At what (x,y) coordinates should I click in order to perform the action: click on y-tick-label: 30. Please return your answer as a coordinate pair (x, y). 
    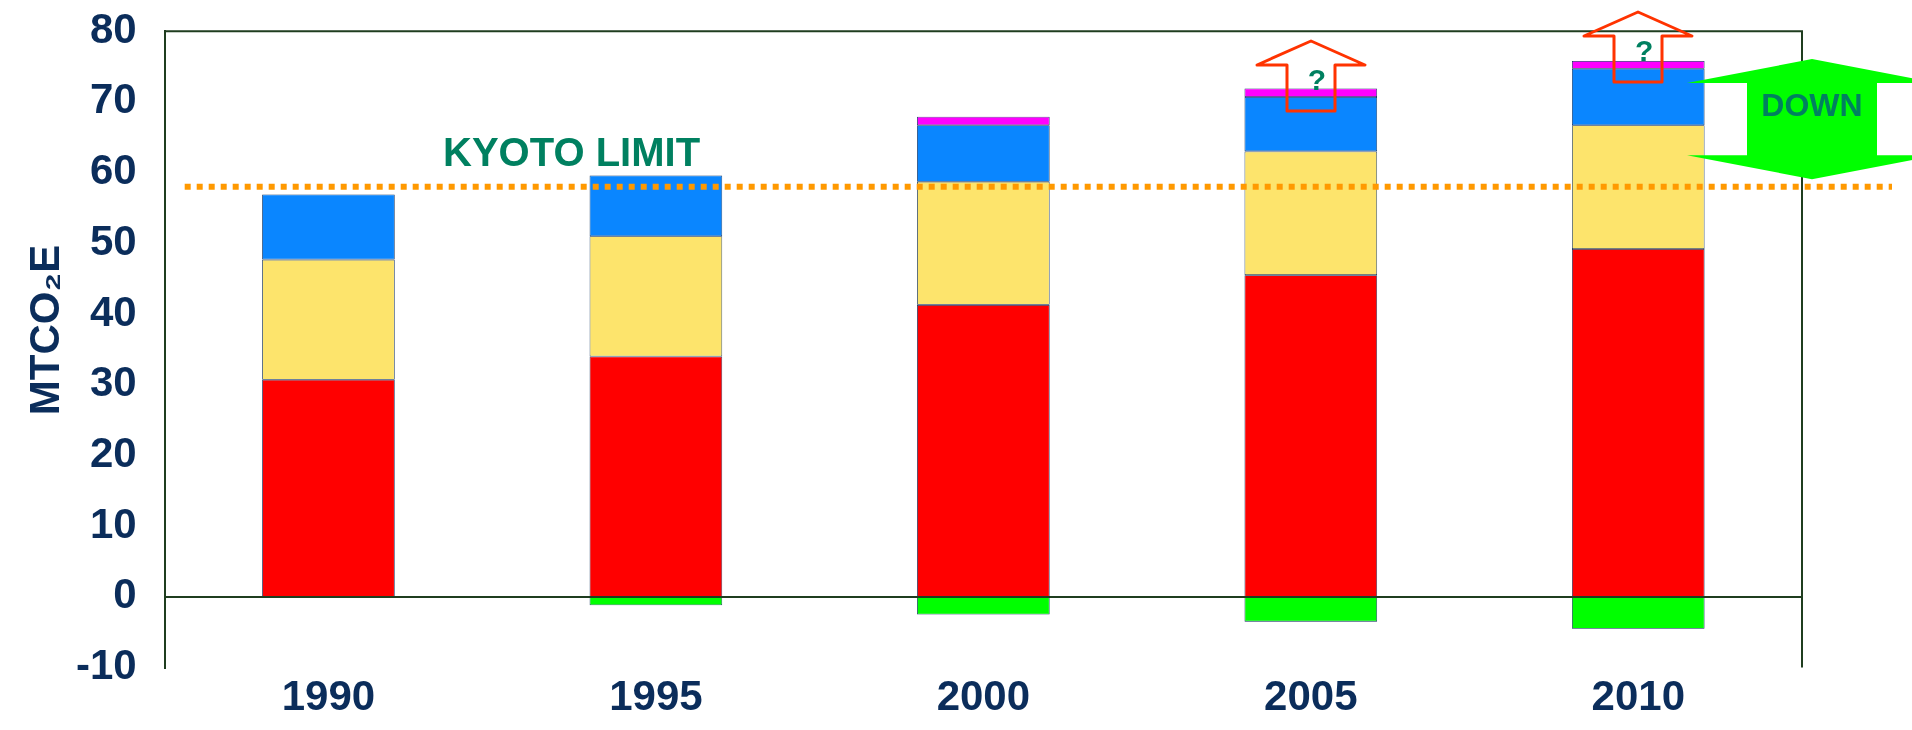
    Looking at the image, I should click on (113, 382).